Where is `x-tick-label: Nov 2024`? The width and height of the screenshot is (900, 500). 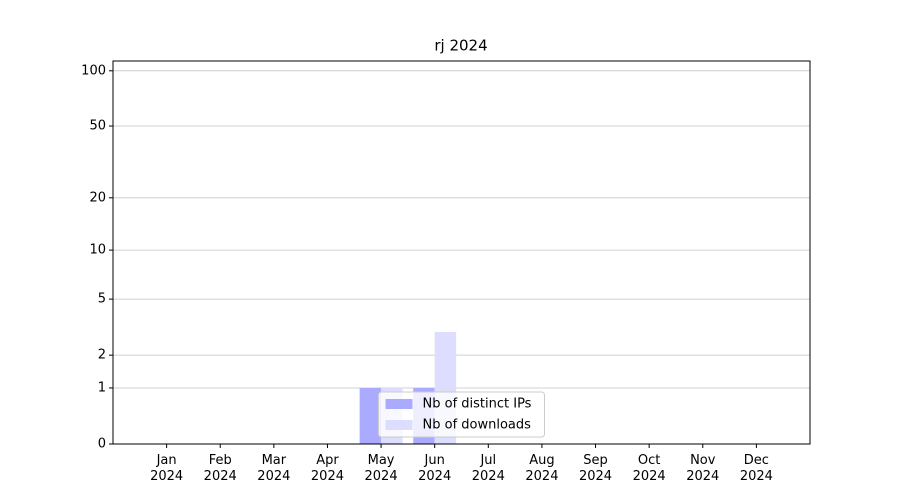
x-tick-label: Nov 2024 is located at coordinates (703, 468).